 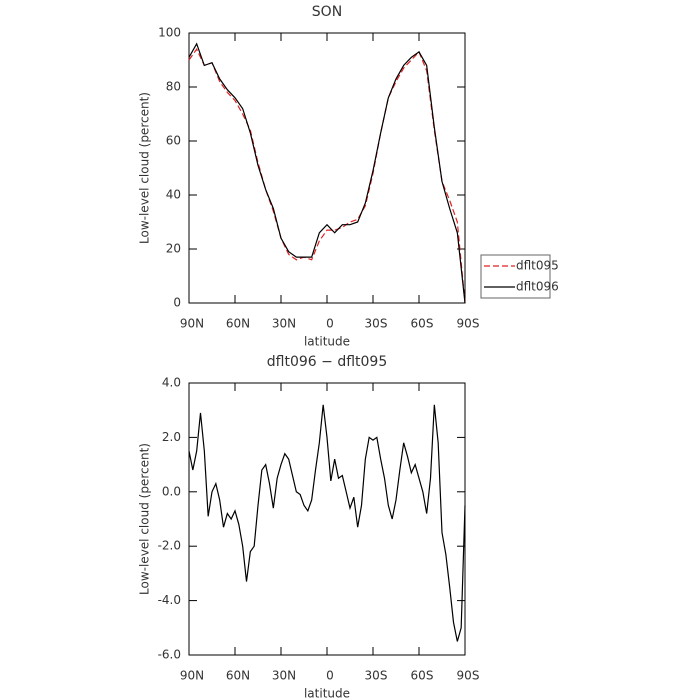 I want to click on legend-label: dflt095, so click(x=537, y=266).